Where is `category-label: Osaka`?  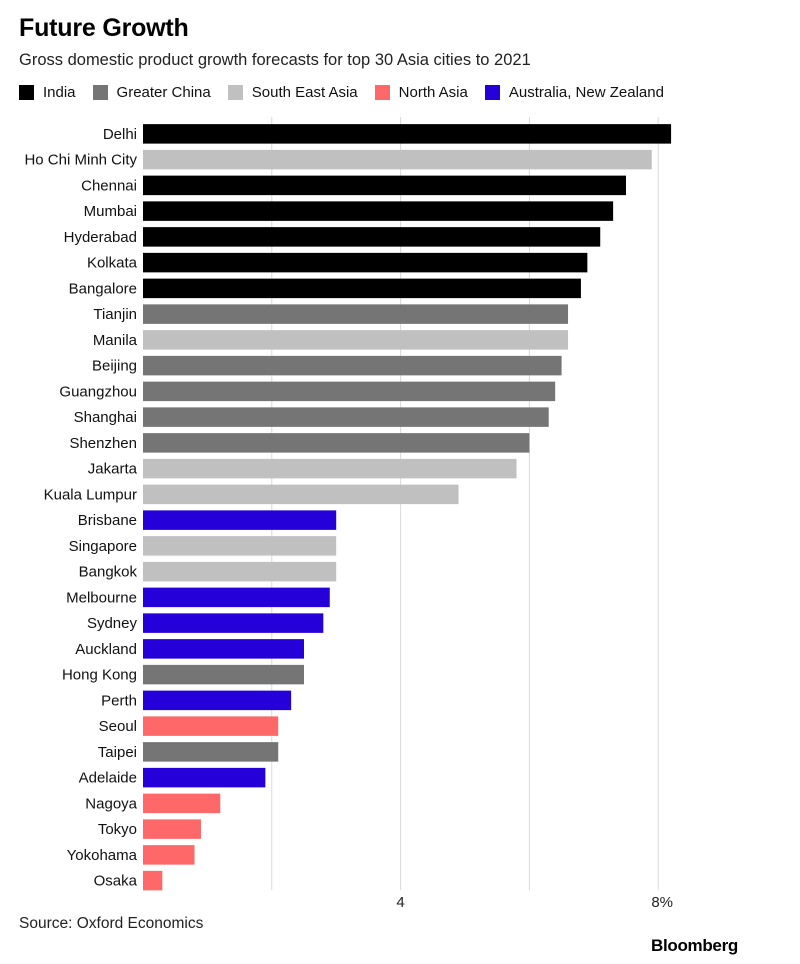
category-label: Osaka is located at coordinates (116, 881).